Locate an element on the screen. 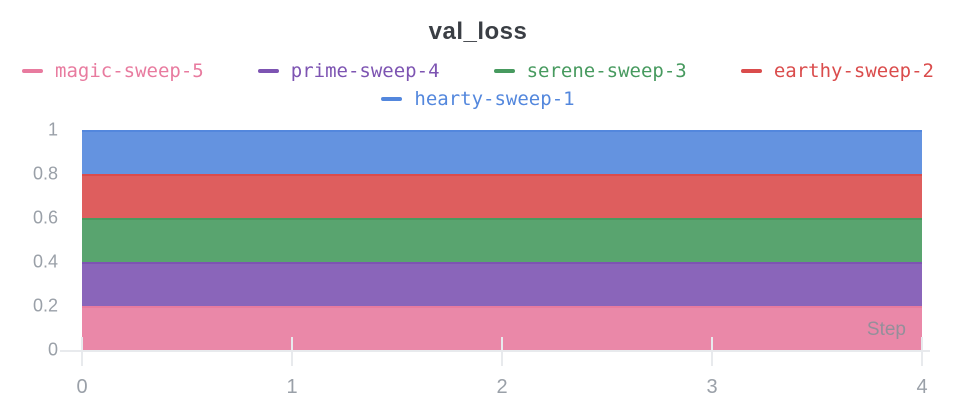 This screenshot has width=956, height=420. legend-item-serene-sweep-3: serene-sweep-3 is located at coordinates (590, 71).